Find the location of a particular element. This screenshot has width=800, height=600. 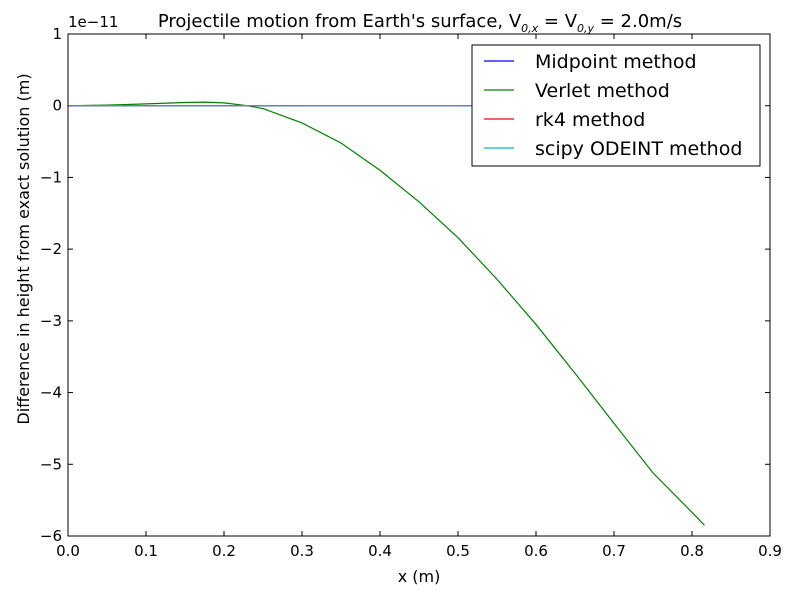

y-tick-label: −4 is located at coordinates (51, 393).